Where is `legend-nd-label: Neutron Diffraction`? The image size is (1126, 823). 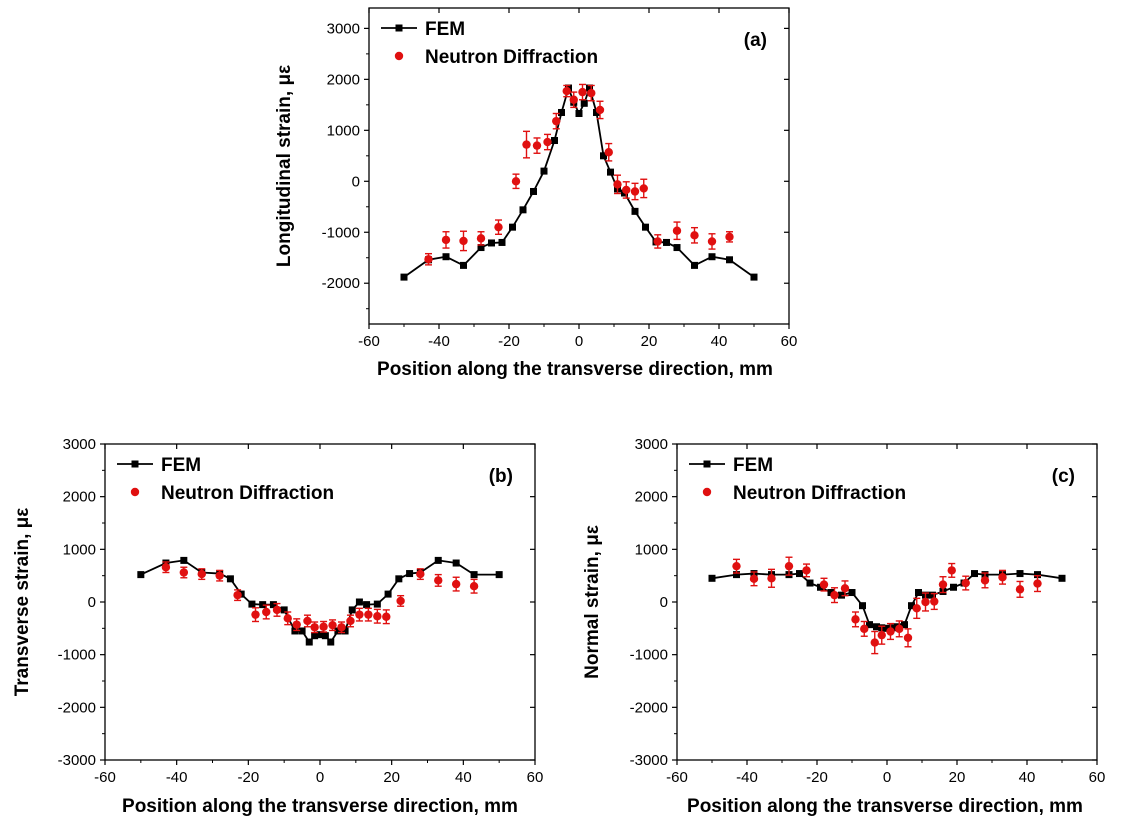 legend-nd-label: Neutron Diffraction is located at coordinates (247, 493).